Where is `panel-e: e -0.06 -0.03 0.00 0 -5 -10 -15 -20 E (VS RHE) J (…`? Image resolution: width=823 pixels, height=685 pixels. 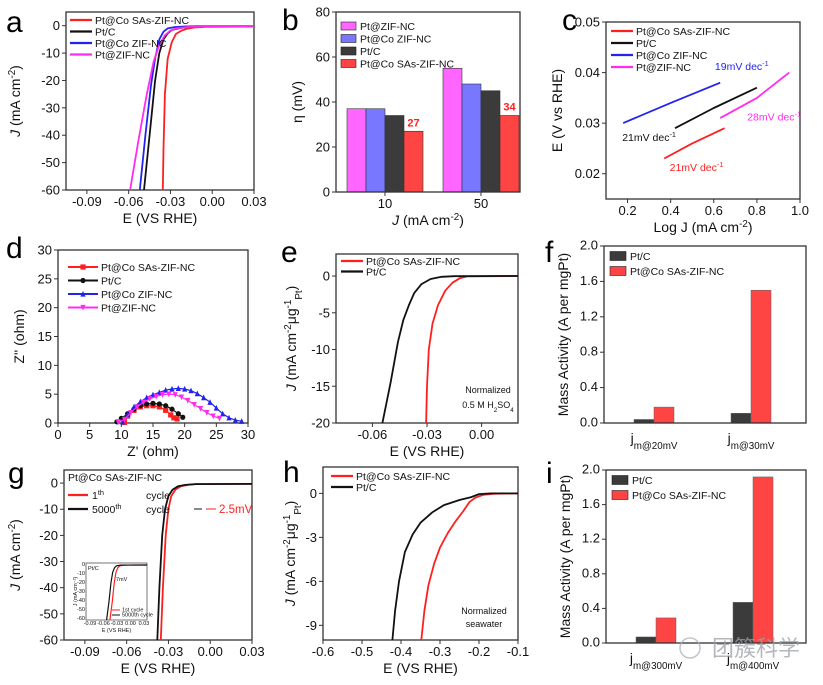
panel-e: e -0.06 -0.03 0.00 0 -5 -10 -15 -20 E (VS RHE) J (… is located at coordinates (400, 347).